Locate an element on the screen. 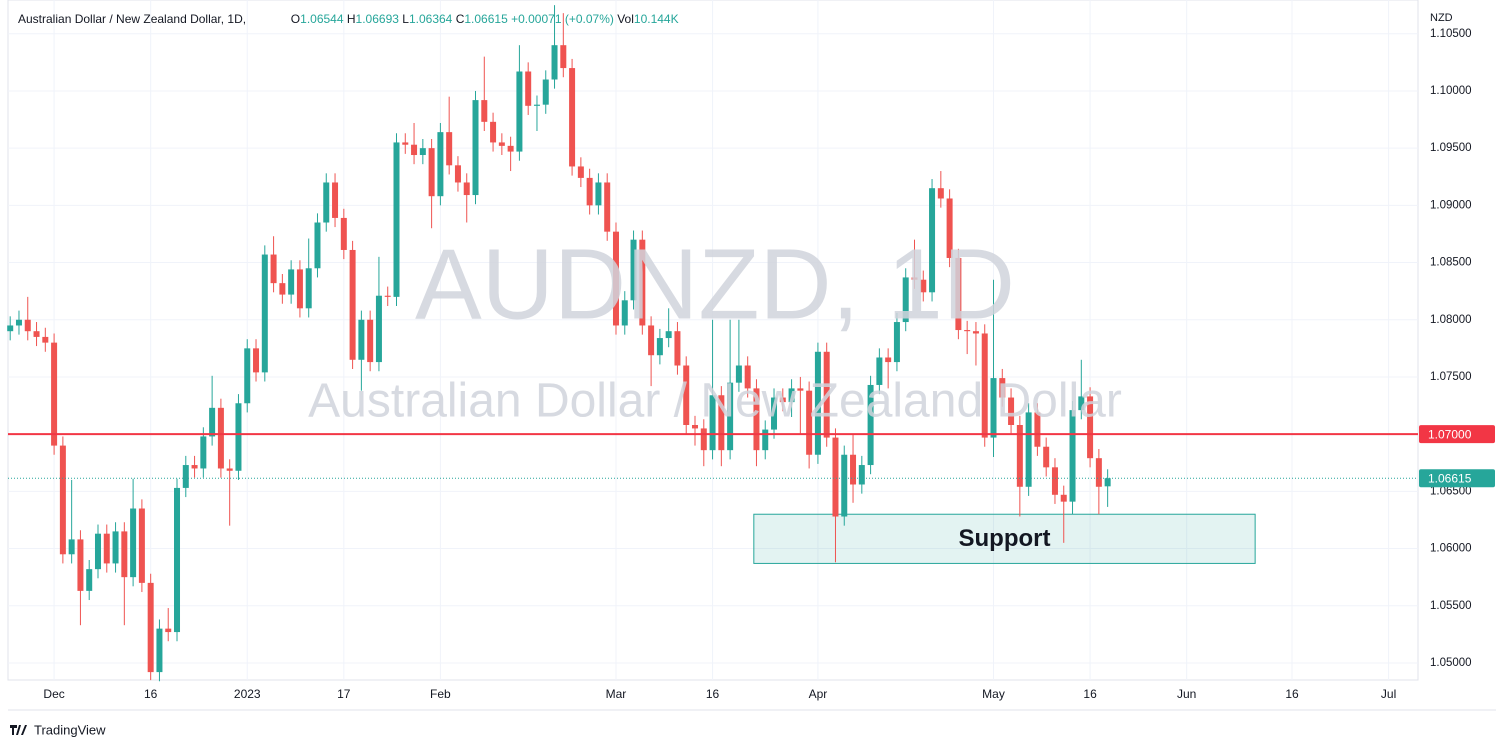 The image size is (1496, 750). high-value: 1.06693 is located at coordinates (377, 19).